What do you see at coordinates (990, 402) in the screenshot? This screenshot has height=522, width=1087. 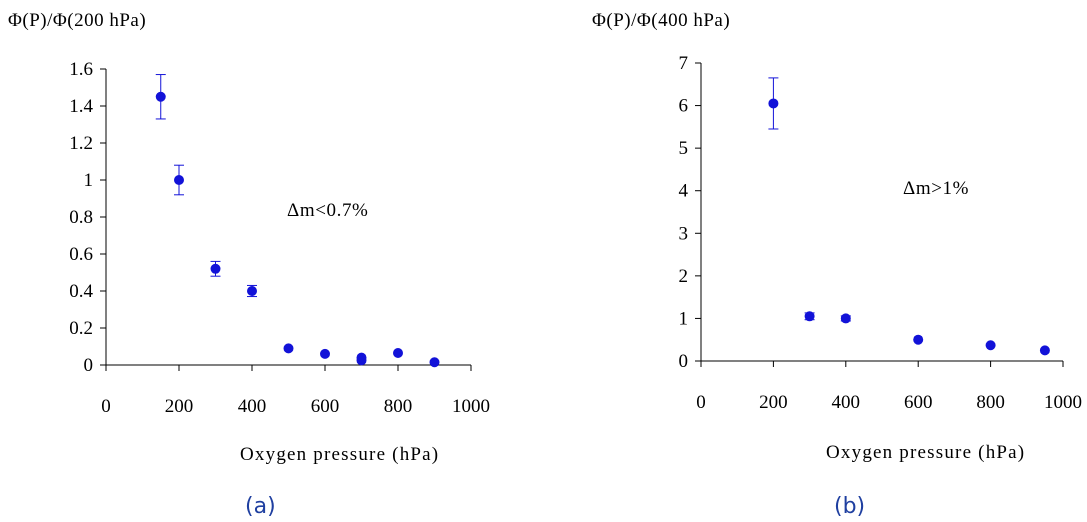 I see `chart-b-x-tick-label: 800` at bounding box center [990, 402].